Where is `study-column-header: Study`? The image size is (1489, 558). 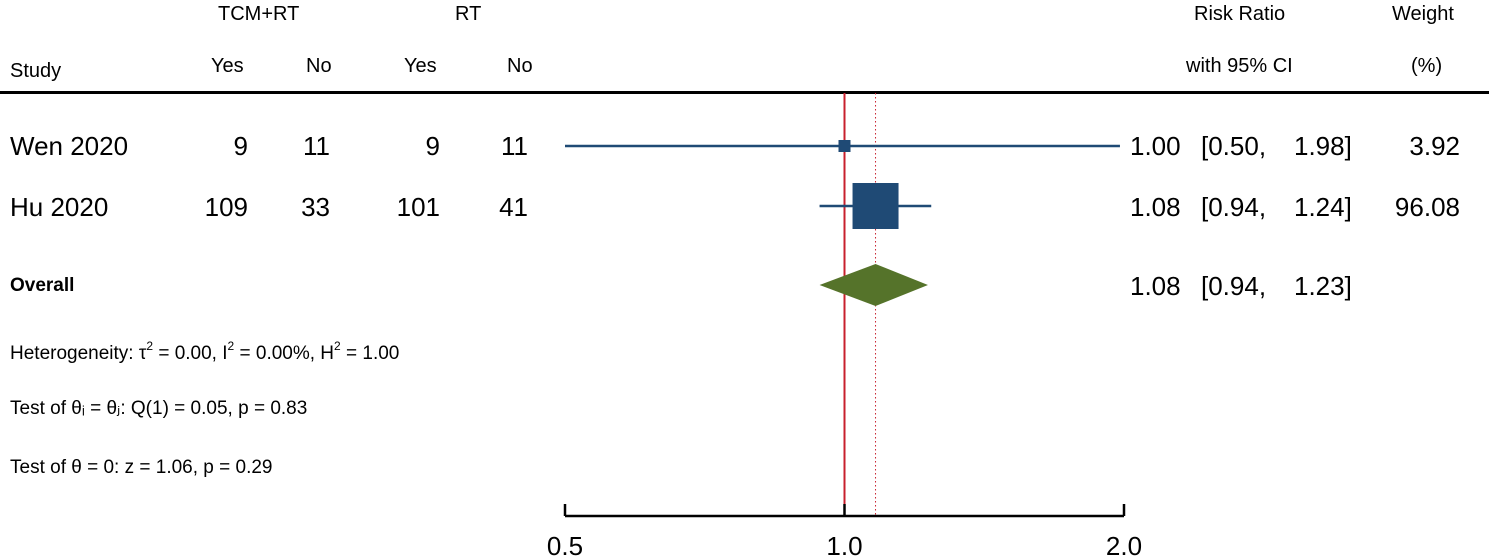
study-column-header: Study is located at coordinates (36, 71).